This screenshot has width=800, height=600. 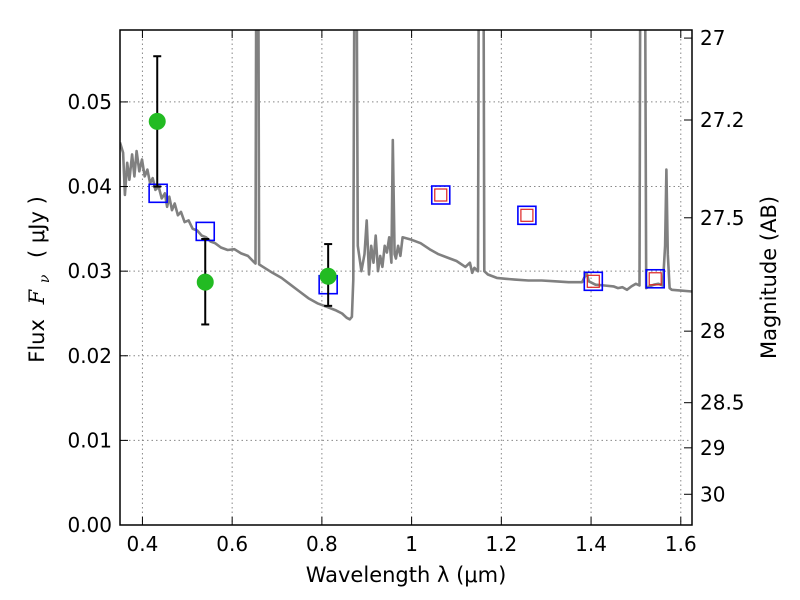 What do you see at coordinates (89, 440) in the screenshot?
I see `y-tick-label: 0.01` at bounding box center [89, 440].